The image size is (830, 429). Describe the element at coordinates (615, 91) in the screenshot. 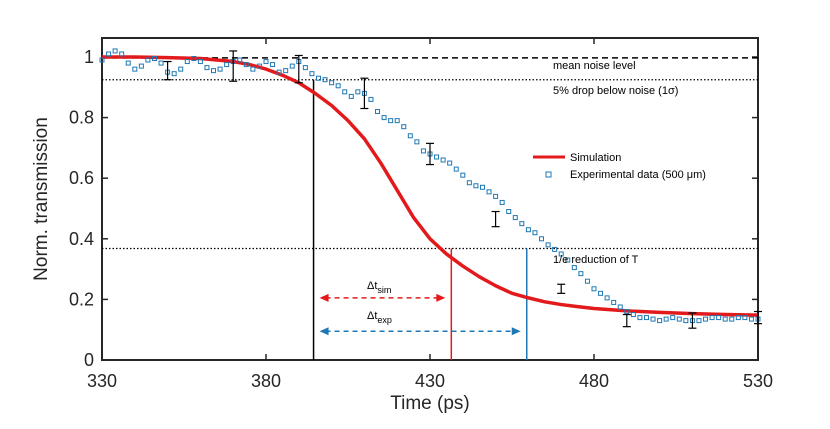

I see `five-percent-label: 5% drop below noise (1σ)` at that location.